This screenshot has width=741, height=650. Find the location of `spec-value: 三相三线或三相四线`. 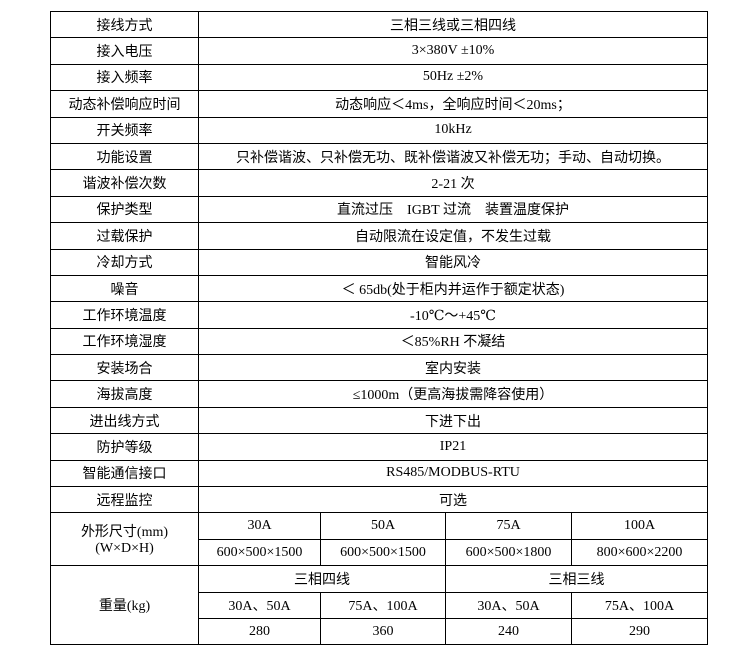

spec-value: 三相三线或三相四线 is located at coordinates (453, 24).